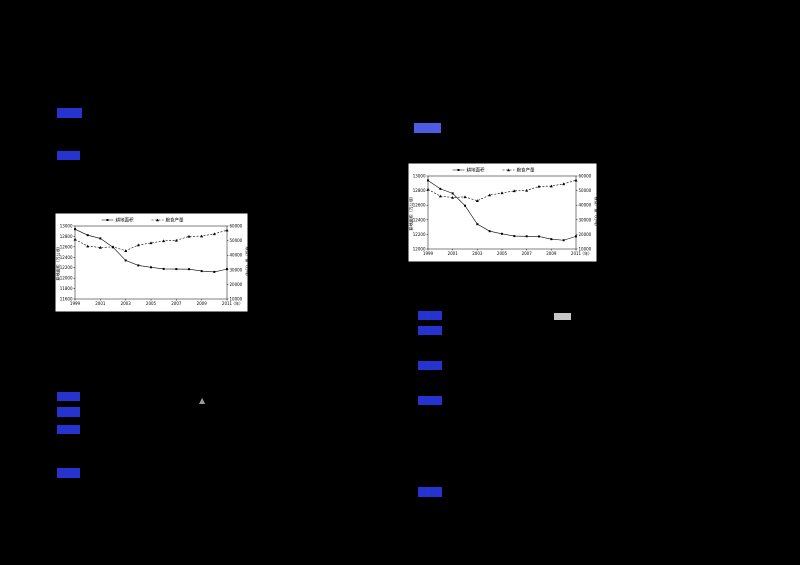  I want to click on svg-text: 11800, so click(66, 288).